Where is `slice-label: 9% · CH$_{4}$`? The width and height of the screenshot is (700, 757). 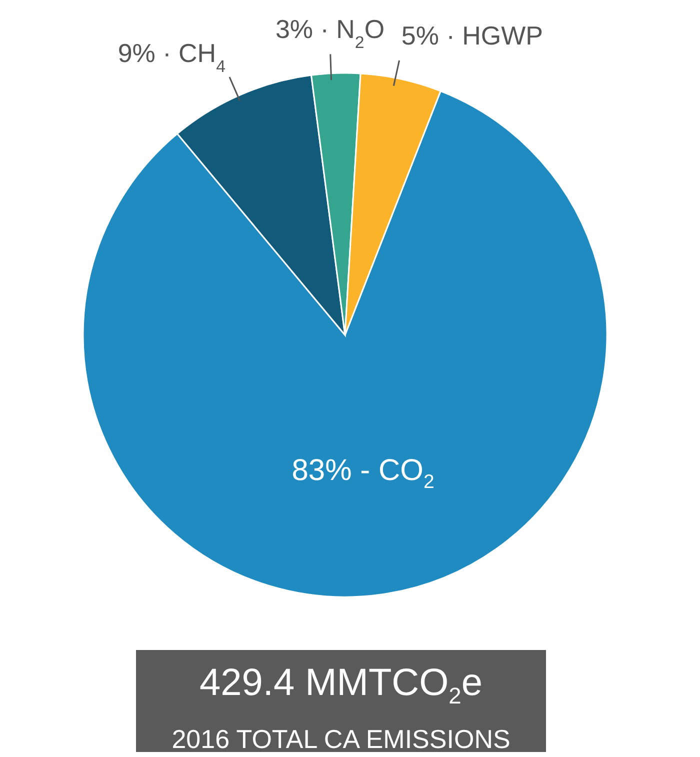
slice-label: 9% · CH$_{4}$ is located at coordinates (172, 57).